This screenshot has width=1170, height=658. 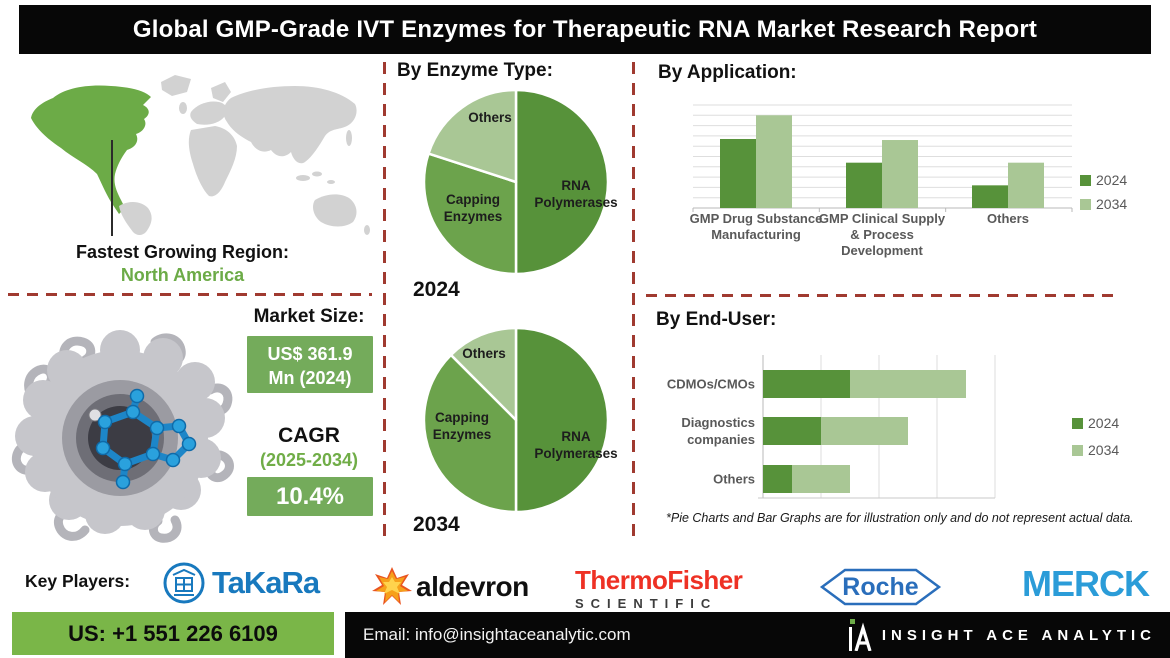 What do you see at coordinates (335, 210) in the screenshot?
I see `map-australia` at bounding box center [335, 210].